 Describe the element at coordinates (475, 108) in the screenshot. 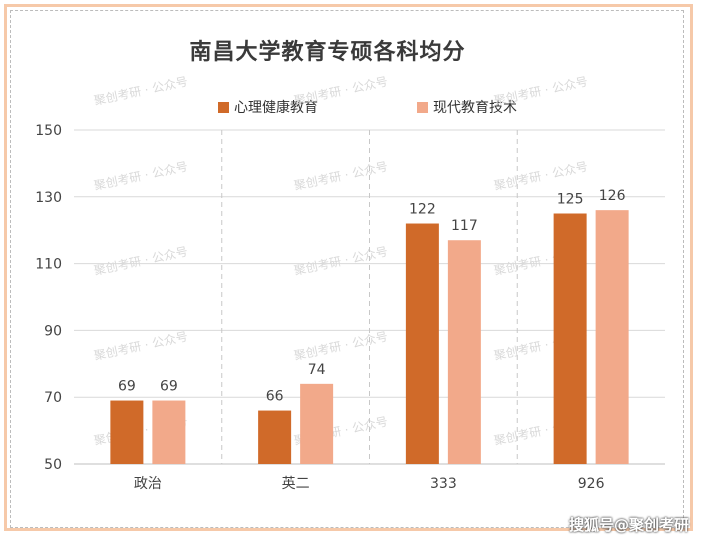

I see `legend-label-series-2: 现代教育技术` at that location.